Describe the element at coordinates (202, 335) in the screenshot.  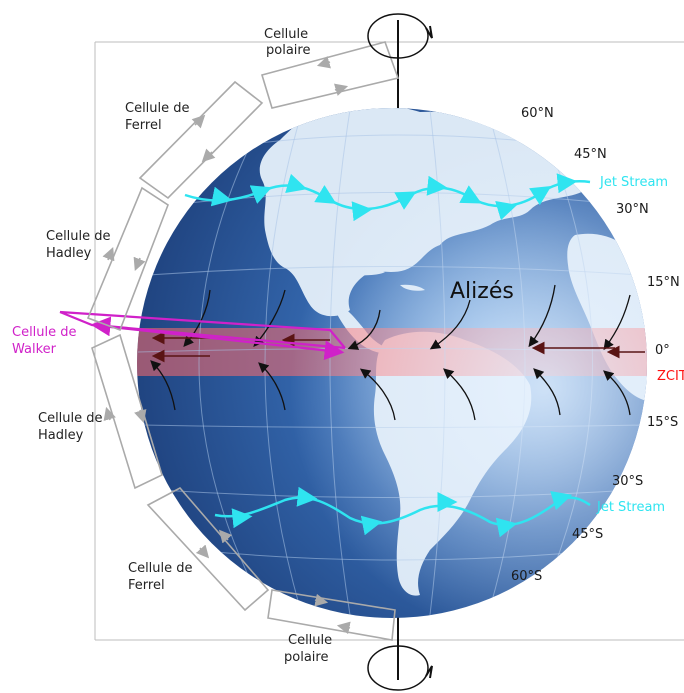
I see `walker-cell-arrows` at that location.